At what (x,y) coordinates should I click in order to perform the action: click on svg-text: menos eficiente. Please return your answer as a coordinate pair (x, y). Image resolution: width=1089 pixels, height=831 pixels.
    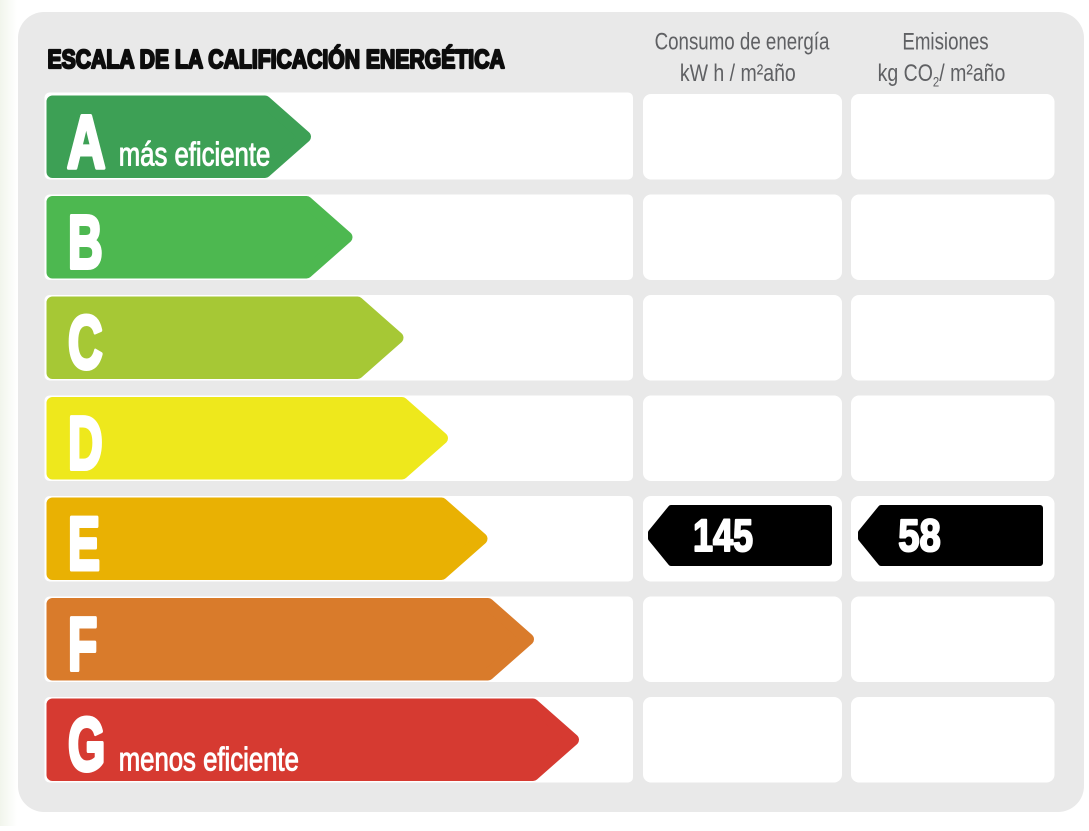
    Looking at the image, I should click on (209, 760).